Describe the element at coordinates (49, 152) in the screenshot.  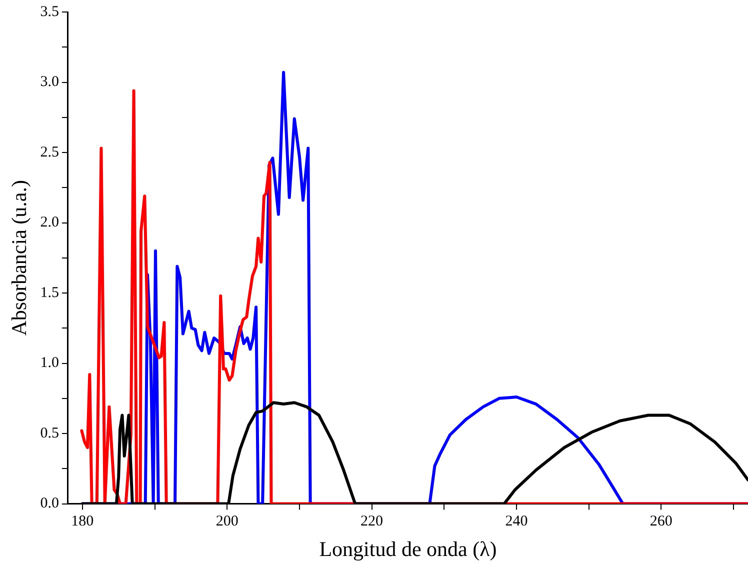
I see `y-tick-label: 2.5` at that location.